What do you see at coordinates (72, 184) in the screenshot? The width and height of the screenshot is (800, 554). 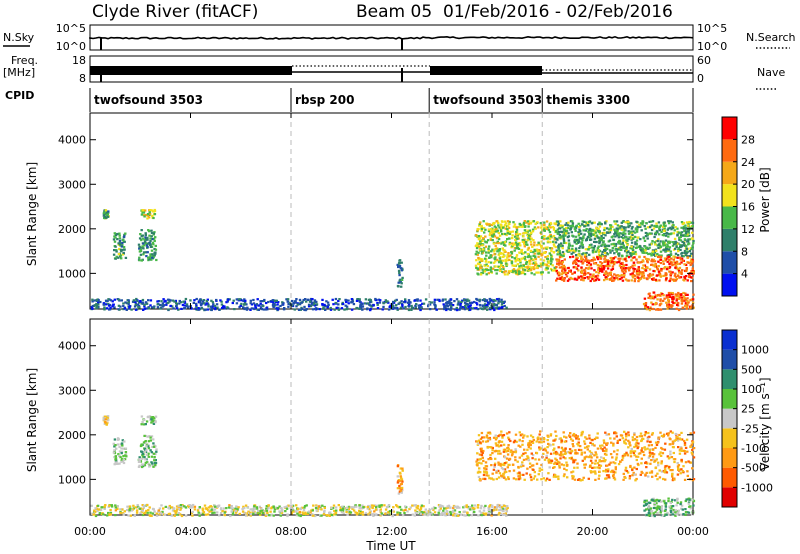 I see `y-tick-label: 3000` at bounding box center [72, 184].